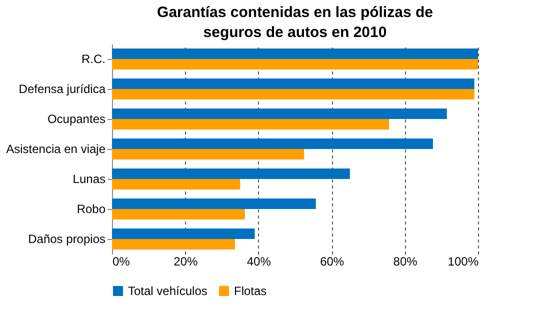 The width and height of the screenshot is (540, 331). Describe the element at coordinates (250, 291) in the screenshot. I see `legend-label: Flotas` at that location.